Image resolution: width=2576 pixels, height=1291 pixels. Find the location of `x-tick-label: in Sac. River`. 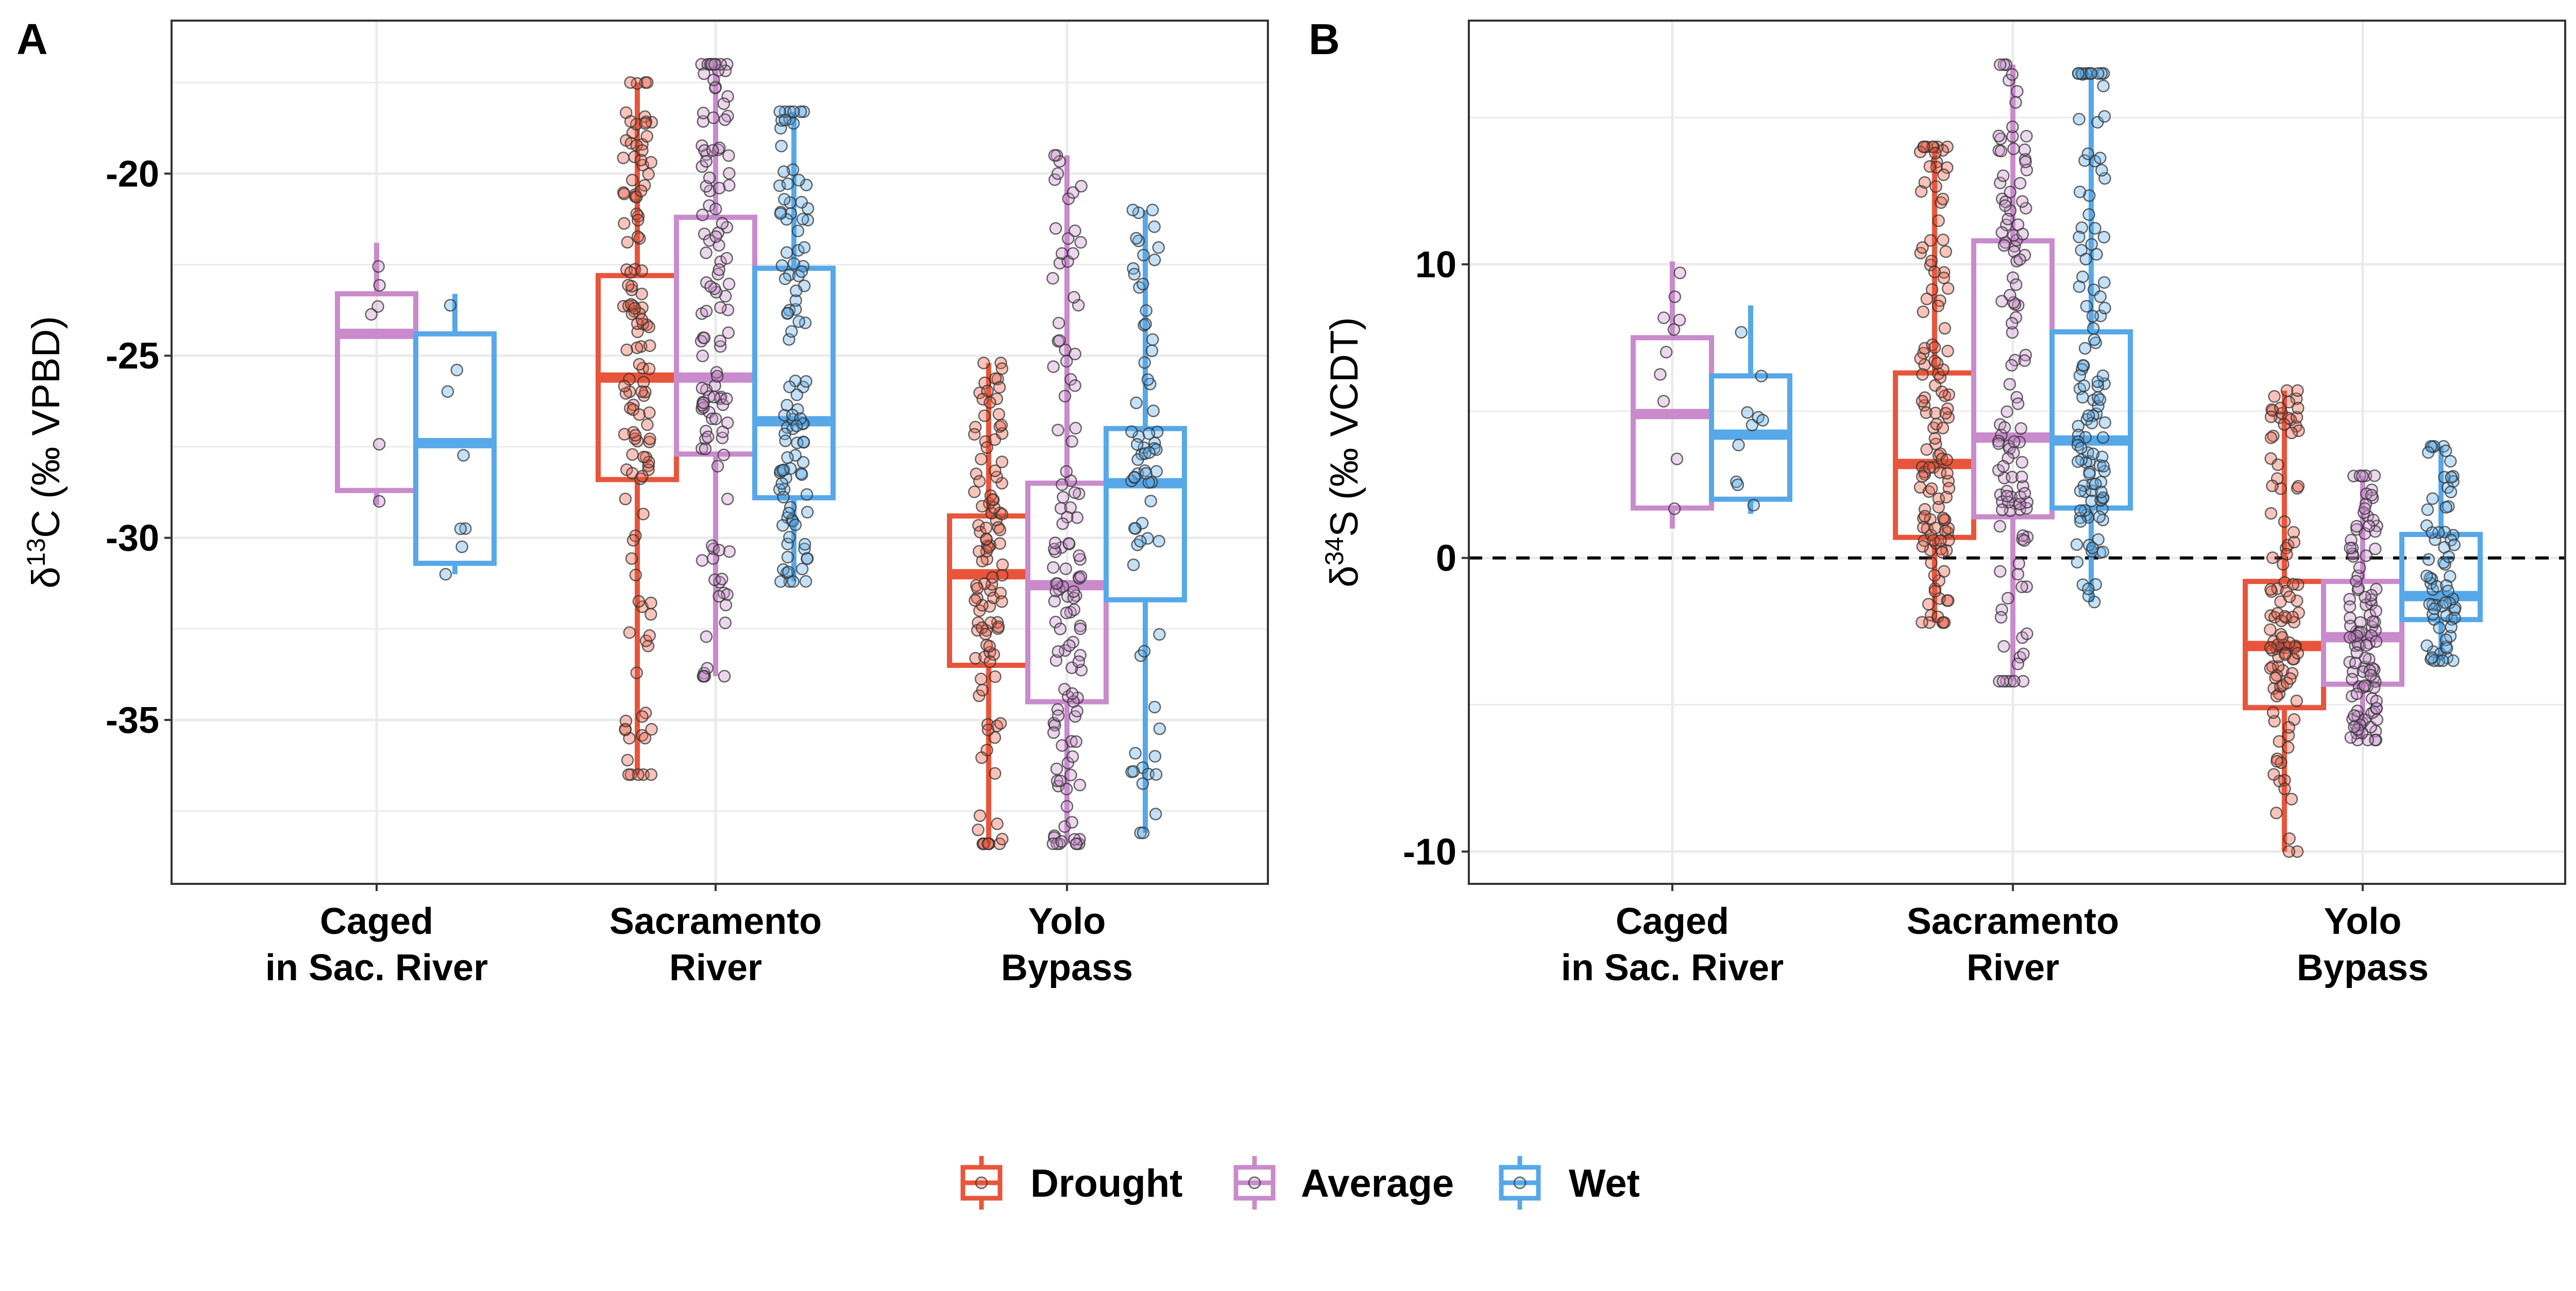

x-tick-label: in Sac. River is located at coordinates (1672, 967).